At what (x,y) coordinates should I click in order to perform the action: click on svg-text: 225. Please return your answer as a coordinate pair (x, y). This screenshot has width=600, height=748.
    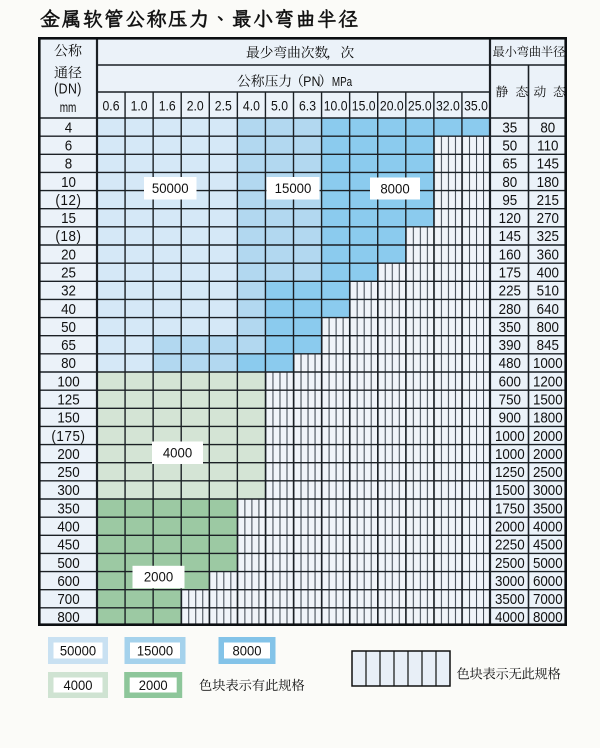
    Looking at the image, I should click on (510, 291).